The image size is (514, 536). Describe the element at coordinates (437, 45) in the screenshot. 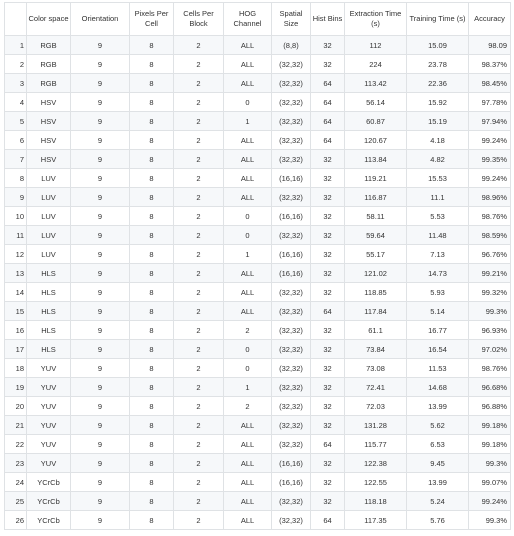

I see `cell-training-time: 15.09` at that location.